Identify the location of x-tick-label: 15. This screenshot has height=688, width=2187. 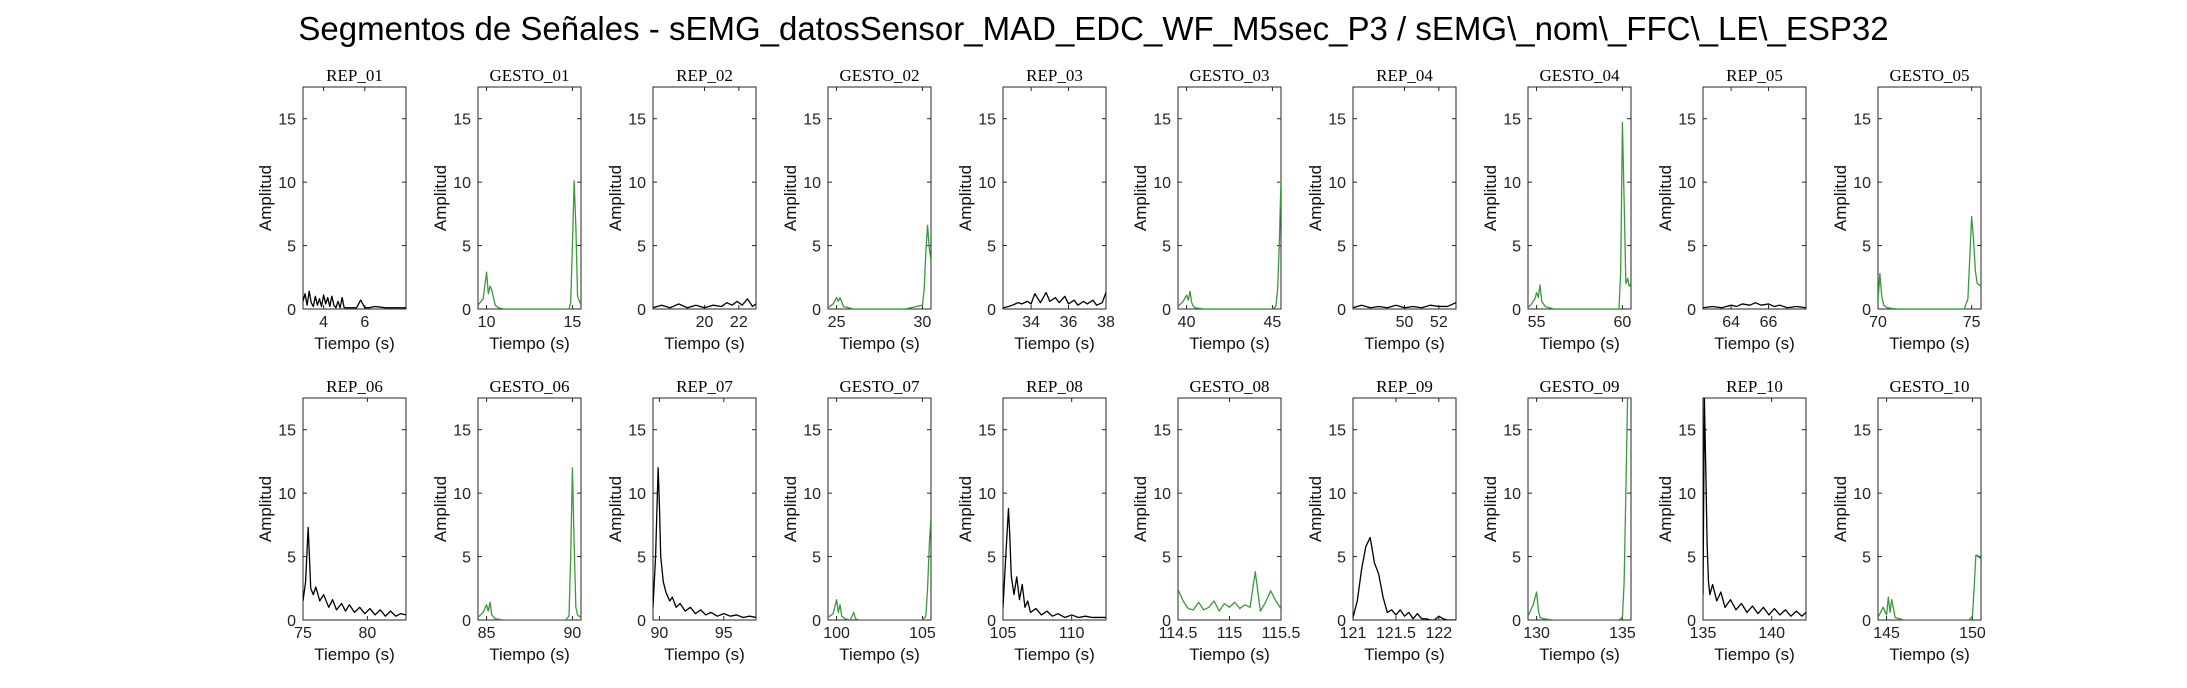
(573, 322).